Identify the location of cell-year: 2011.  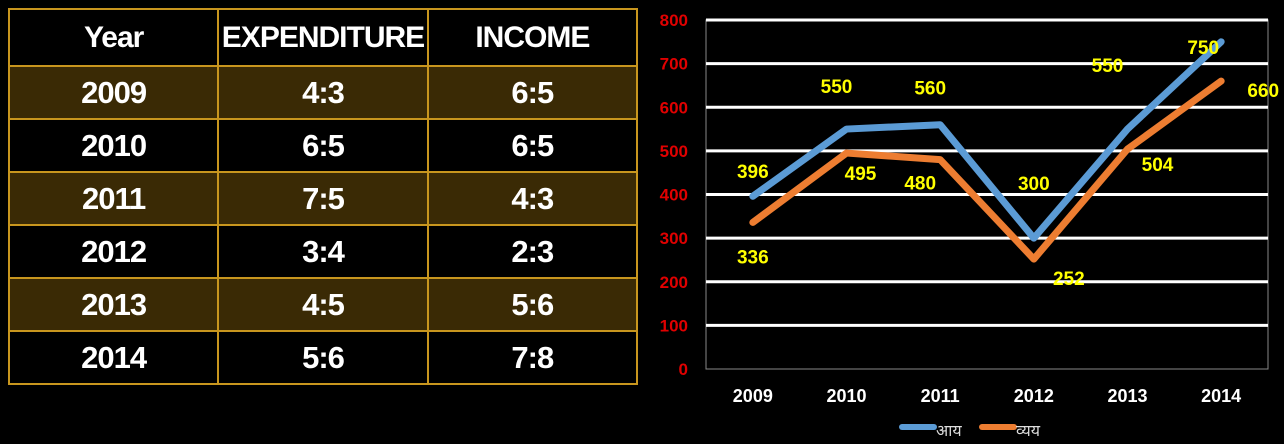
(113, 198).